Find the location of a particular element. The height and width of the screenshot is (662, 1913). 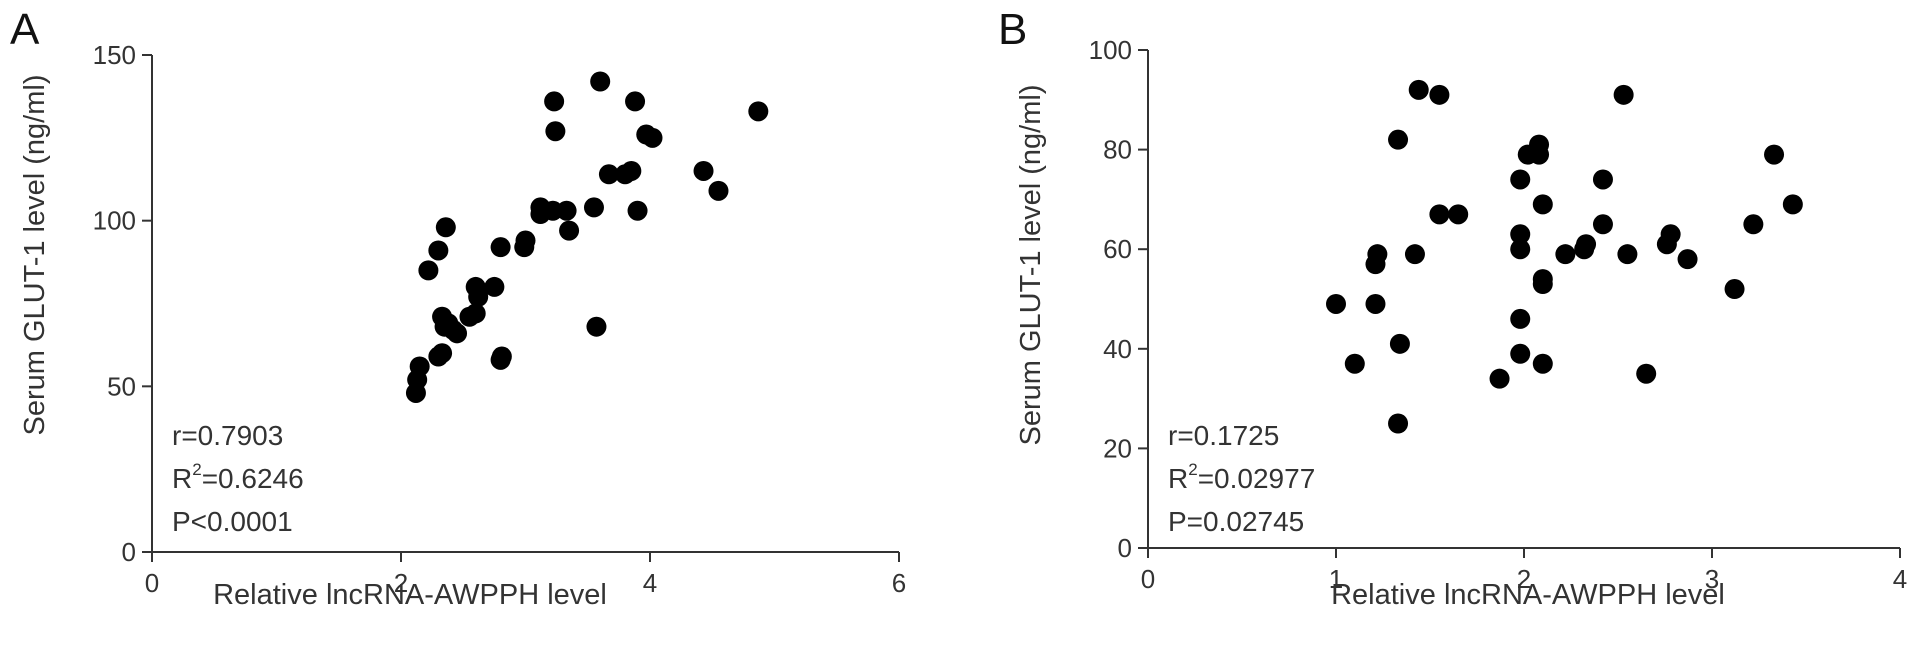

panel-b-y-tick-label: 20 is located at coordinates (1117, 448).